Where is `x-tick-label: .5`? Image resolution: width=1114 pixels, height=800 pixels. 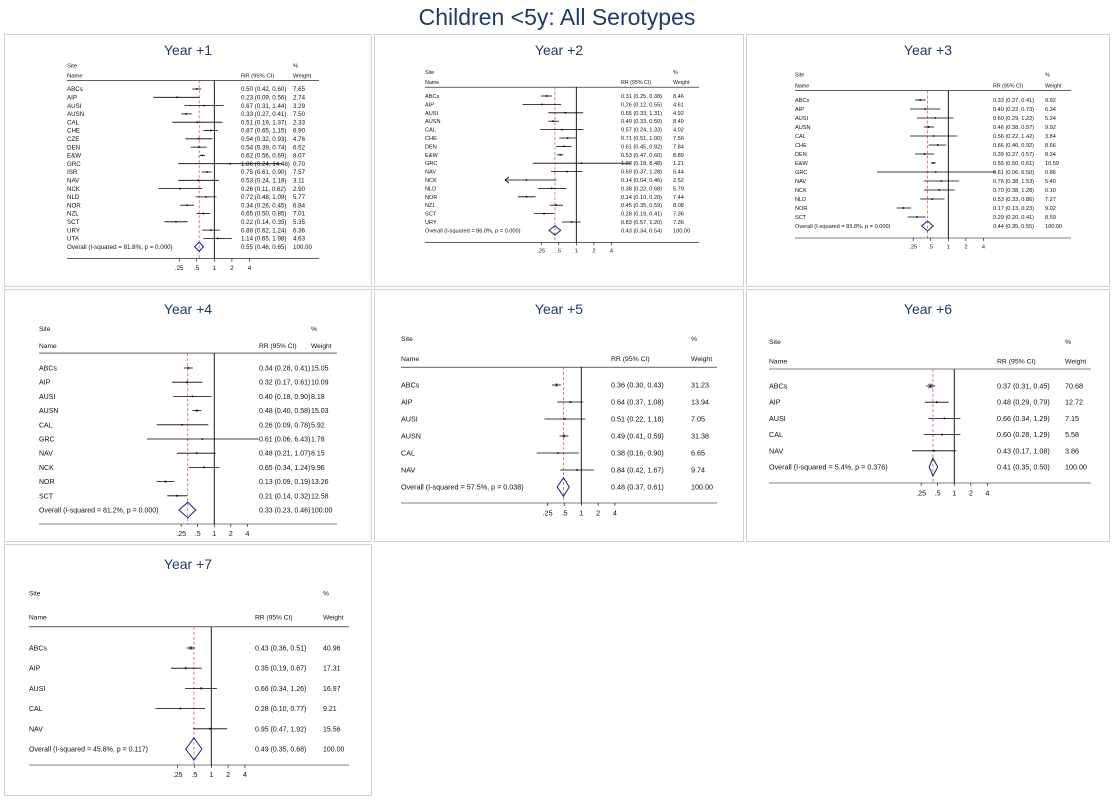 x-tick-label: .5 is located at coordinates (197, 268).